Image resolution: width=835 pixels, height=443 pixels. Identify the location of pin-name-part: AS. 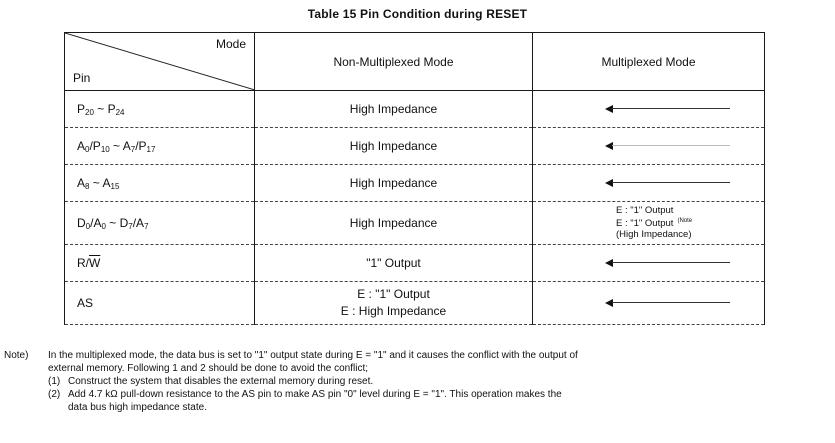
(85, 303).